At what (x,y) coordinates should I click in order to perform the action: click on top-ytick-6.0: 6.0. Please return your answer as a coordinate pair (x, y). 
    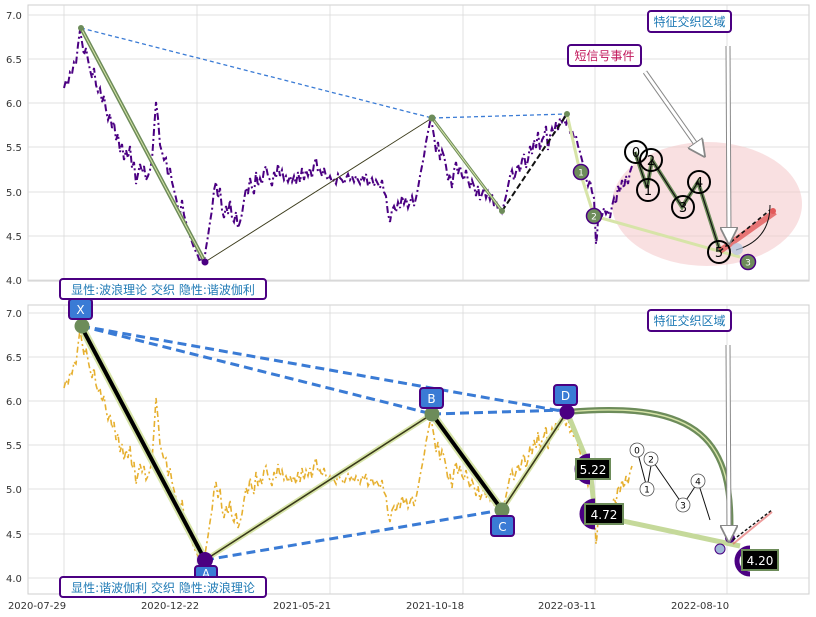
    Looking at the image, I should click on (14, 104).